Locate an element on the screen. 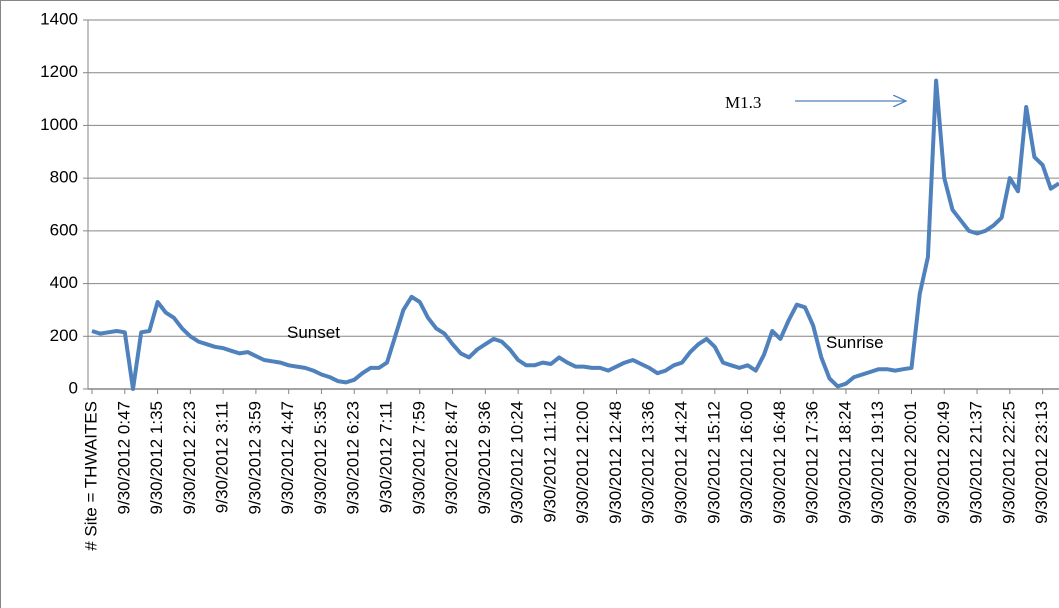 Image resolution: width=1059 pixels, height=608 pixels. x-tick-label: 9/30/2012 12:00 is located at coordinates (582, 462).